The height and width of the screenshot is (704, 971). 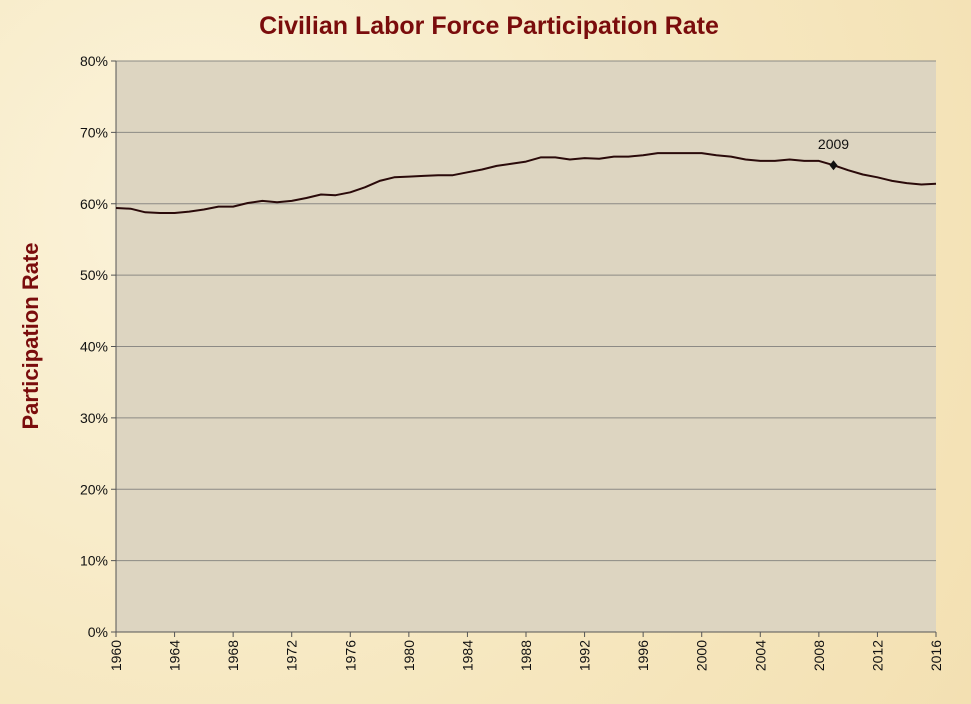 What do you see at coordinates (94, 61) in the screenshot?
I see `y-tick-label: 80%` at bounding box center [94, 61].